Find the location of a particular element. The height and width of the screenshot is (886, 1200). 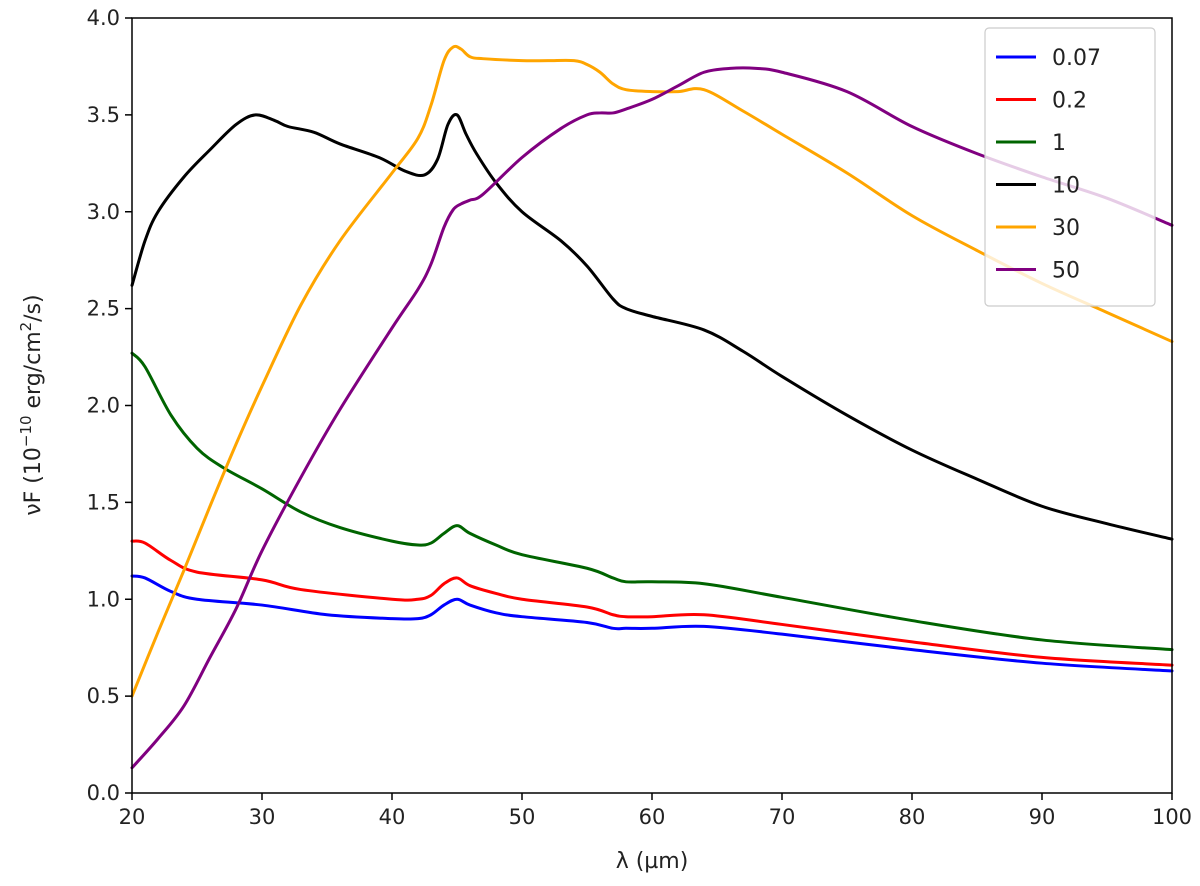

legend-box is located at coordinates (1070, 167).